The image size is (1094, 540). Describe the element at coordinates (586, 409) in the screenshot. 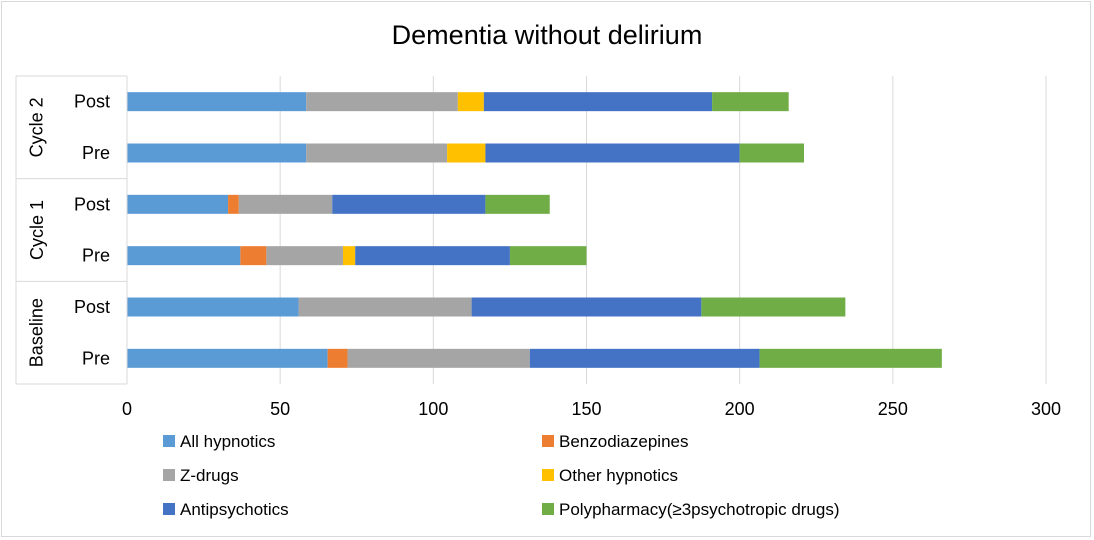

I see `x-tick-label: 150` at that location.